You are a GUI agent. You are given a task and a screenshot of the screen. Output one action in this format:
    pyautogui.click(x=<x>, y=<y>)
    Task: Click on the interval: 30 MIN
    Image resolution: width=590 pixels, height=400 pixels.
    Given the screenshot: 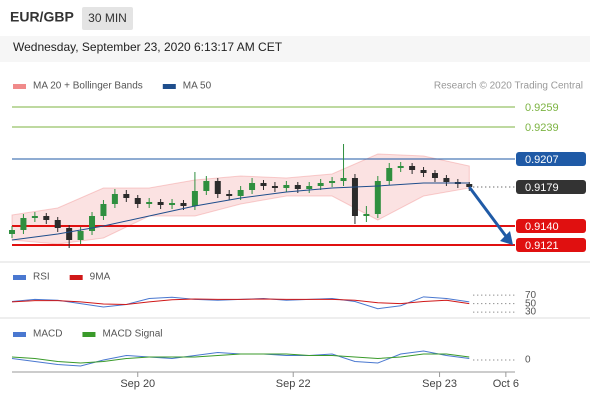 What is the action you would take?
    pyautogui.click(x=107, y=18)
    